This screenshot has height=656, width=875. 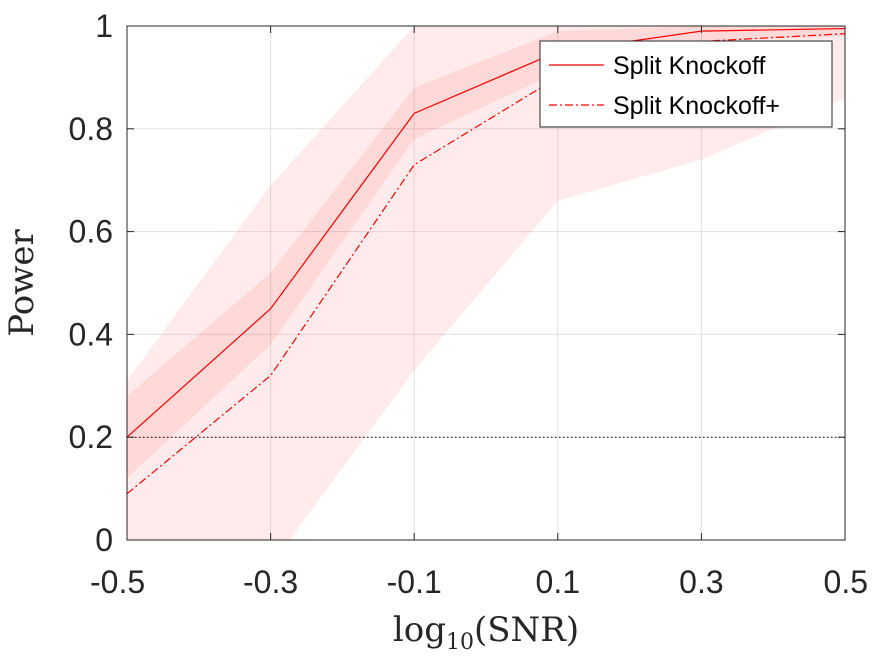 What do you see at coordinates (558, 582) in the screenshot?
I see `x-tick-label-3: 0.1` at bounding box center [558, 582].